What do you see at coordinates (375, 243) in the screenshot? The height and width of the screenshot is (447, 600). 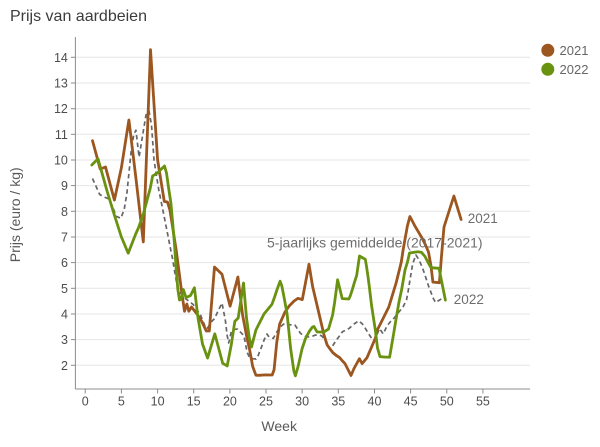 I see `svg-text:5-jaarlijks gemiddelde (2017-2: 5-jaarlijks gemiddelde (2017-2021)` at bounding box center [375, 243].